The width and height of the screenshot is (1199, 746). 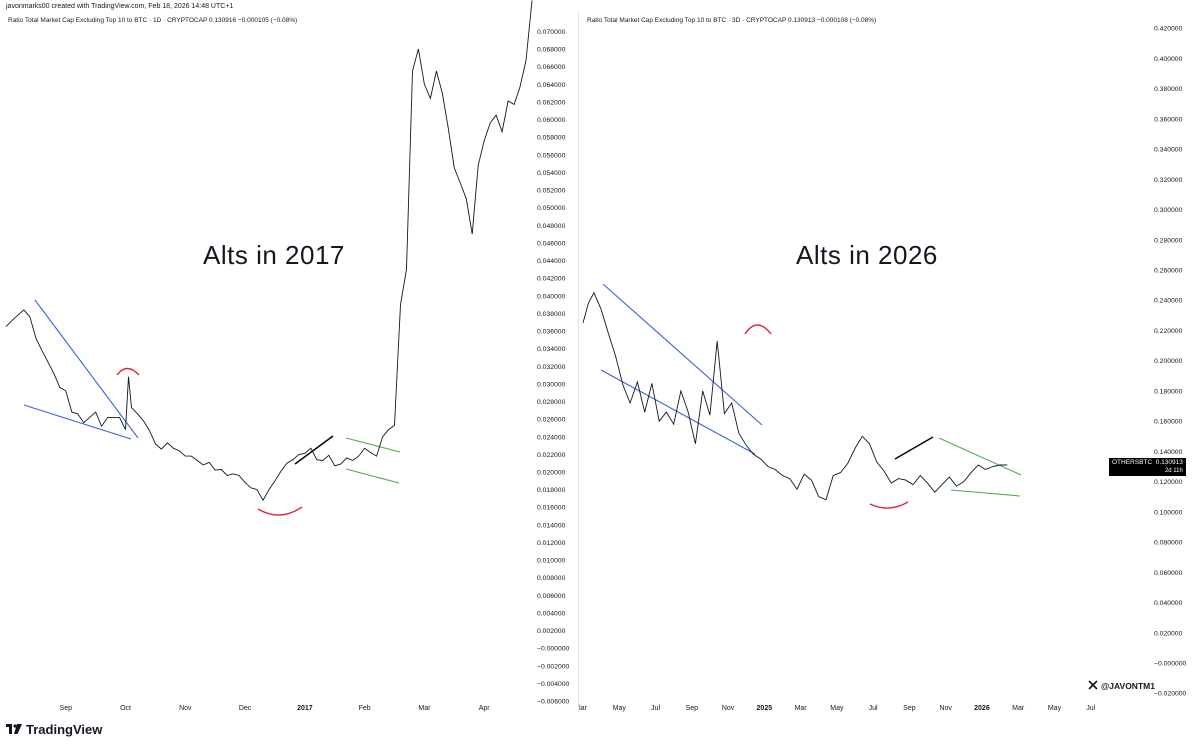 What do you see at coordinates (280, 511) in the screenshot?
I see `bottom-arc` at bounding box center [280, 511].